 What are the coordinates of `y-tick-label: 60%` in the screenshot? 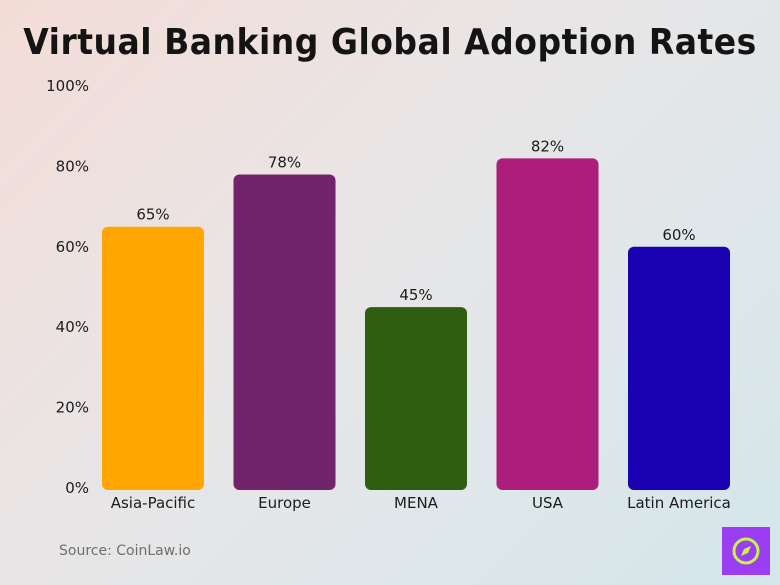 It's located at (72, 247).